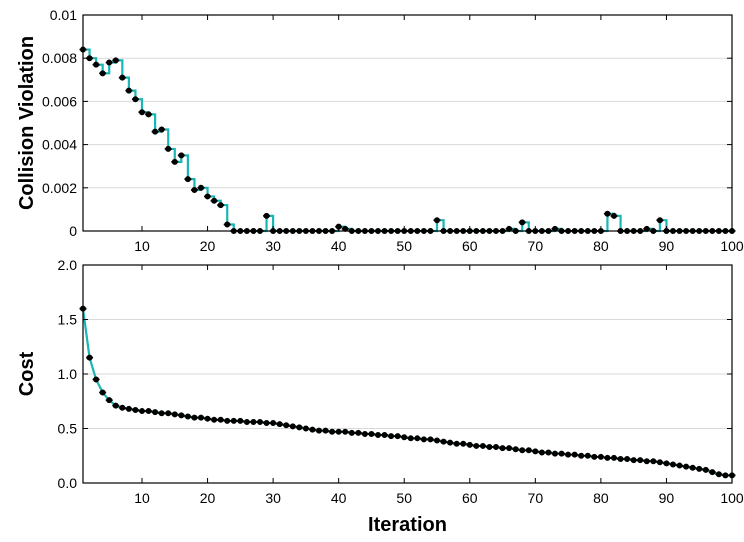 Image resolution: width=744 pixels, height=542 pixels. Describe the element at coordinates (68, 265) in the screenshot. I see `y-tick-label: 2.0` at that location.